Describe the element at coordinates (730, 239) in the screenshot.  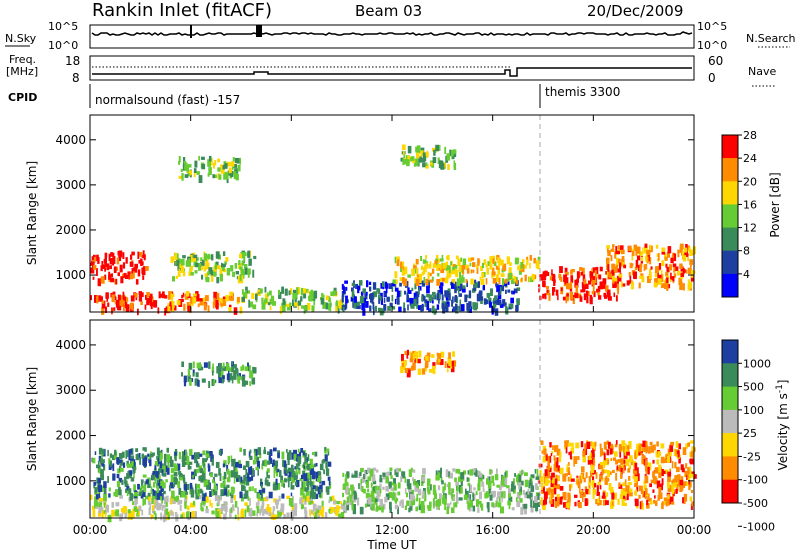
I see `power-colorbar-swatch` at that location.